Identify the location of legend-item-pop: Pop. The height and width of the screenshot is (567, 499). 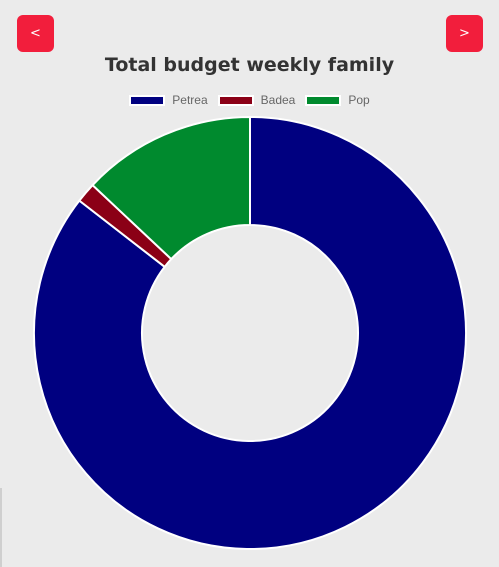
(337, 100).